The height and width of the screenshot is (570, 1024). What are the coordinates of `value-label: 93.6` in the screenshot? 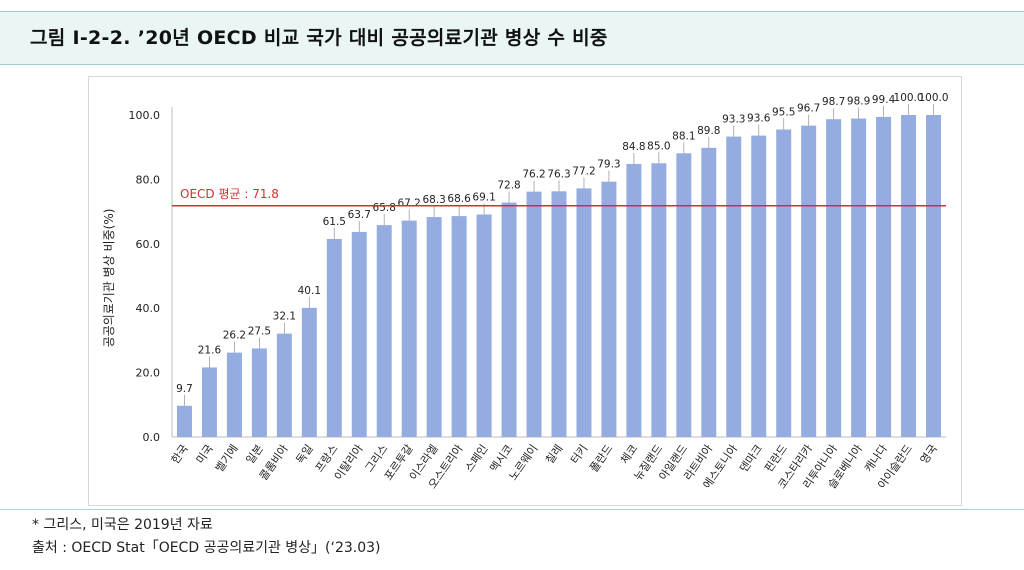 It's located at (759, 119).